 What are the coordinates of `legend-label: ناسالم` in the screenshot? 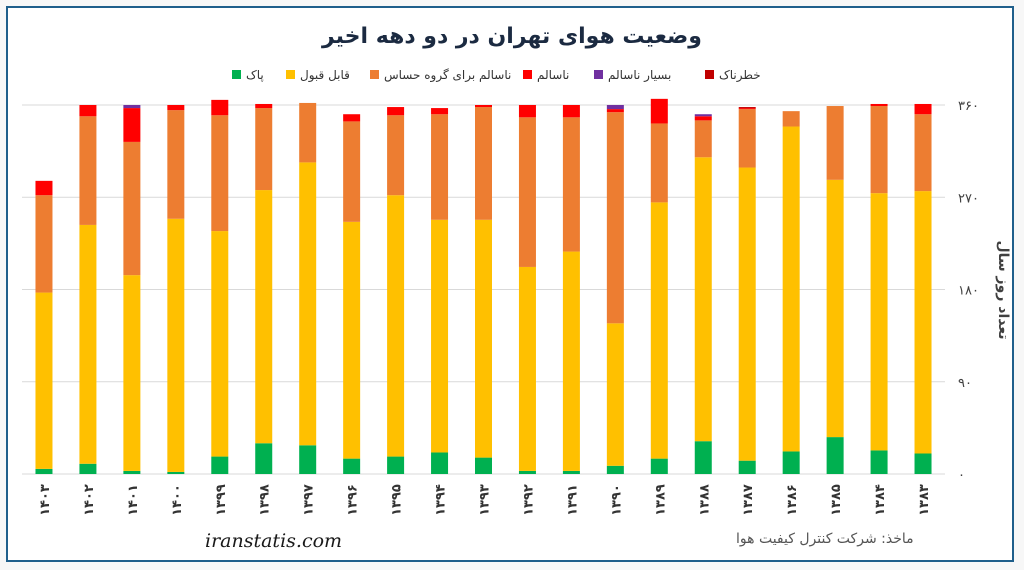 It's located at (553, 75).